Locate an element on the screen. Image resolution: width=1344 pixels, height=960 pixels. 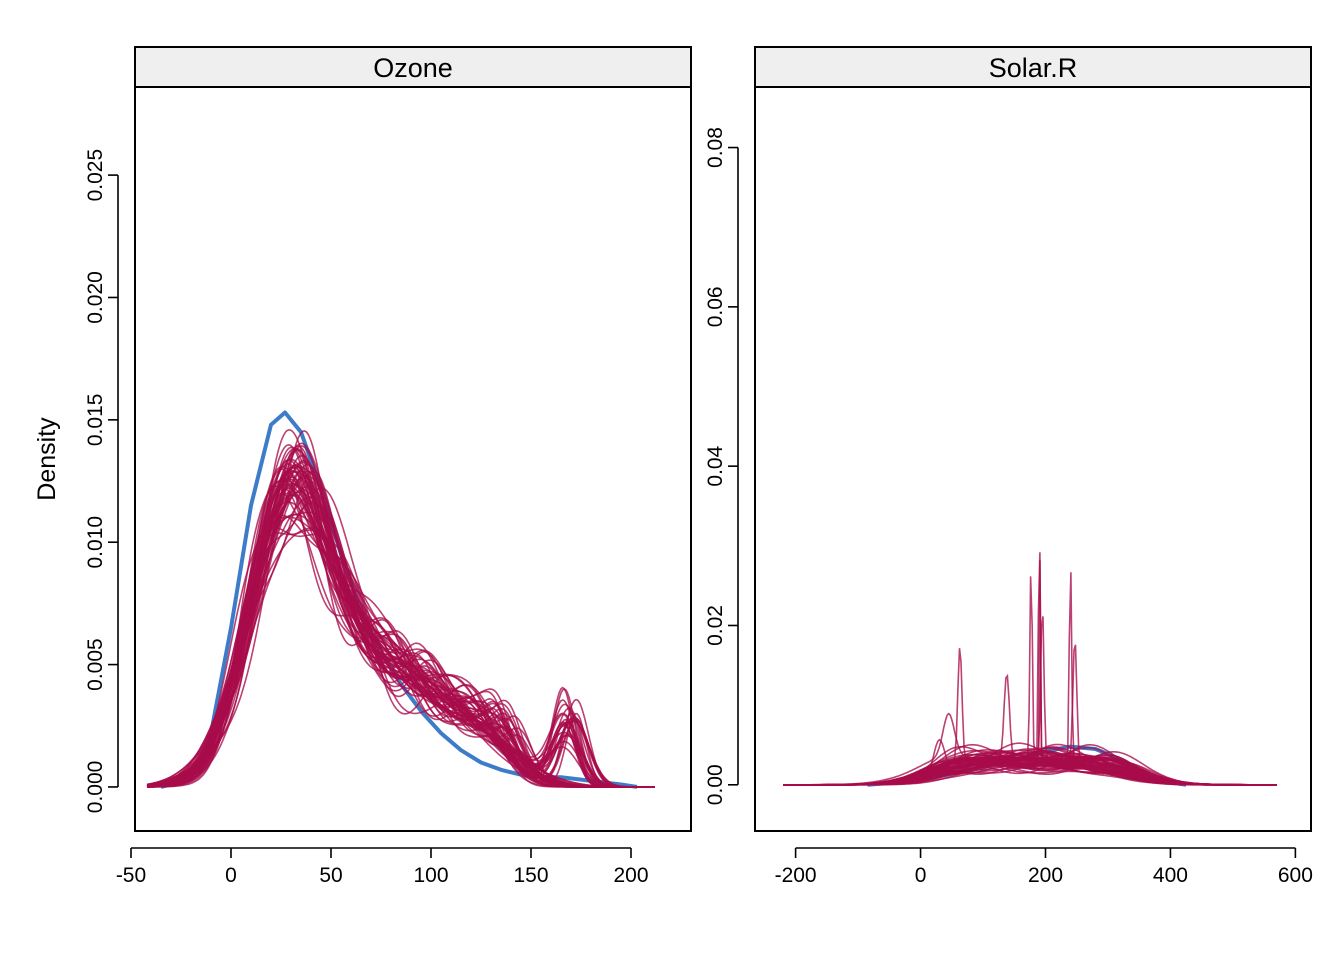
strip-label-ozone: Ozone is located at coordinates (413, 68).